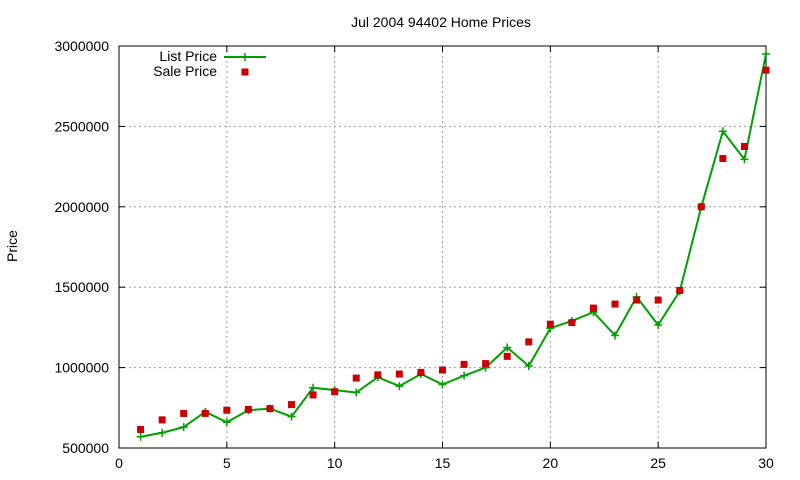 This screenshot has width=800, height=480. Describe the element at coordinates (81, 368) in the screenshot. I see `y-tick-label: 1000000` at that location.